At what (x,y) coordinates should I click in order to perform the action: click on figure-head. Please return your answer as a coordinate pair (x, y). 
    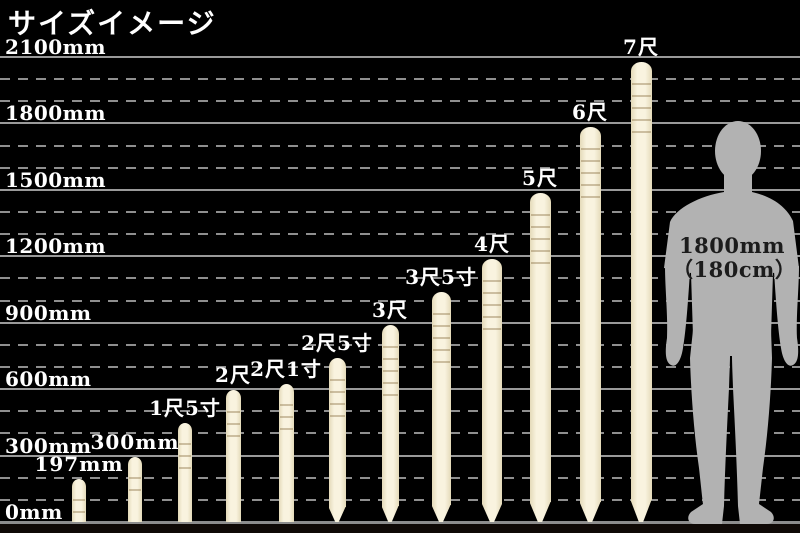
    Looking at the image, I should click on (738, 151).